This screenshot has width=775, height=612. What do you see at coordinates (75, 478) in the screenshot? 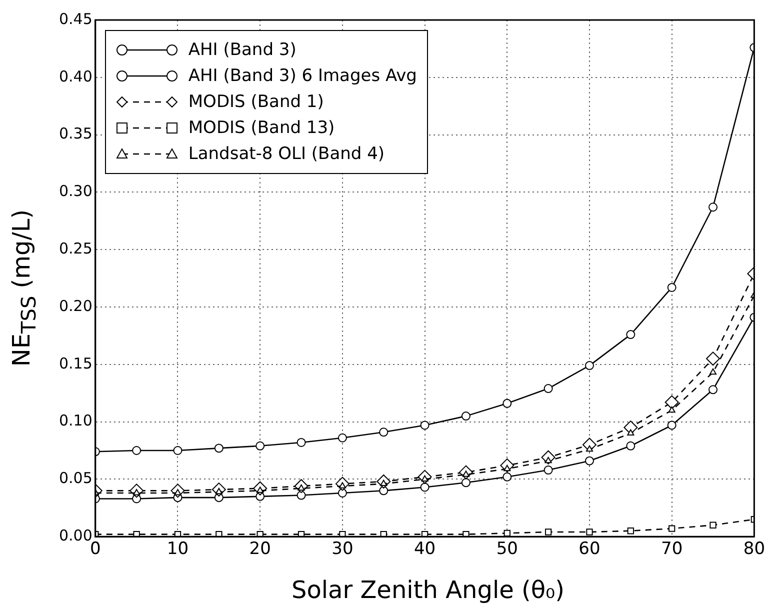
I see `y-tick-label: 0.05` at bounding box center [75, 478].